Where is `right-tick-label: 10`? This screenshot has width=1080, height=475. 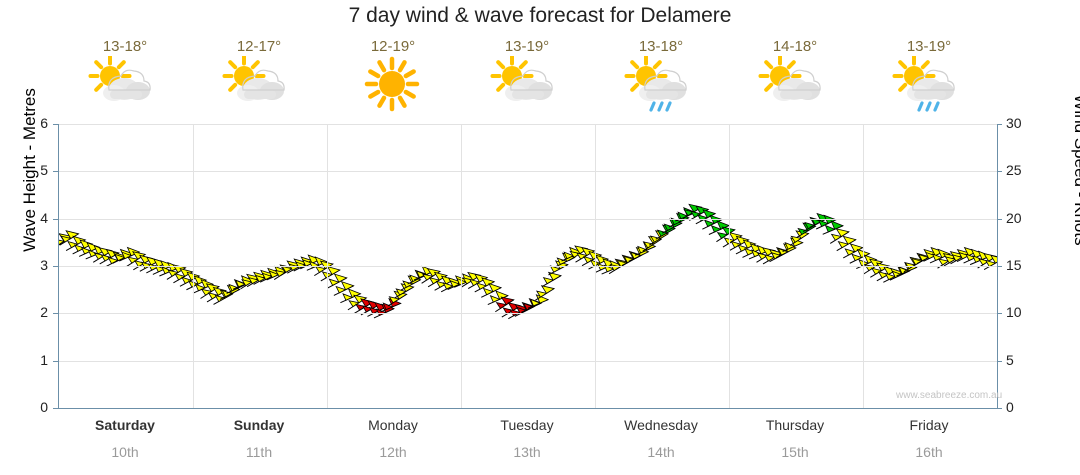 right-tick-label: 10 is located at coordinates (1014, 312).